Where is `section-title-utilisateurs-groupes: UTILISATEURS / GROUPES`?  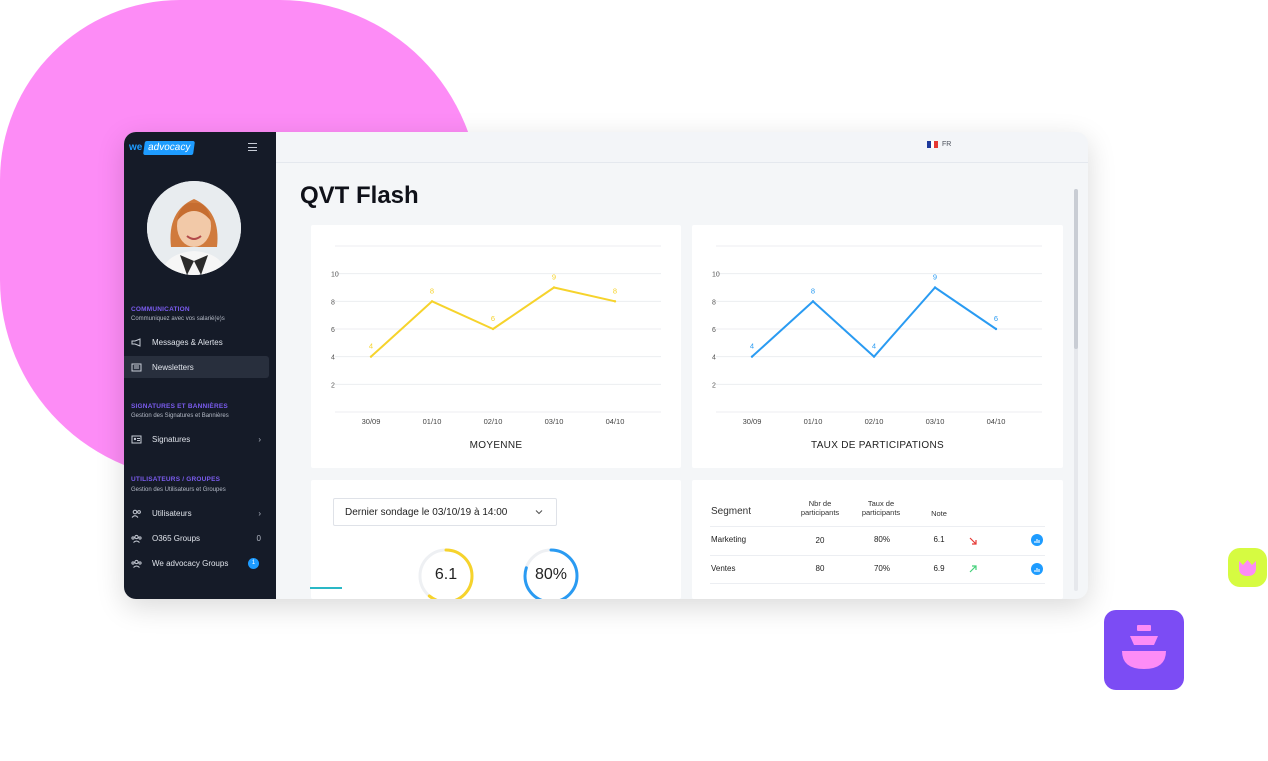 section-title-utilisateurs-groupes: UTILISATEURS / GROUPES is located at coordinates (176, 479).